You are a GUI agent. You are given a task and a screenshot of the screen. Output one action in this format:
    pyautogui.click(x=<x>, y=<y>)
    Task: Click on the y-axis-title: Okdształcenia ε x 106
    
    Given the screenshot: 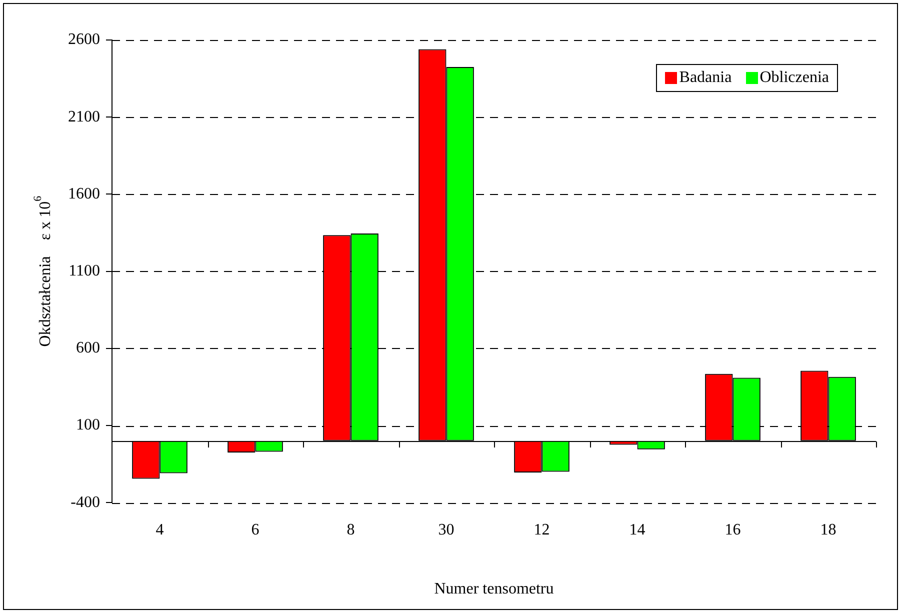 What is the action you would take?
    pyautogui.click(x=43, y=271)
    